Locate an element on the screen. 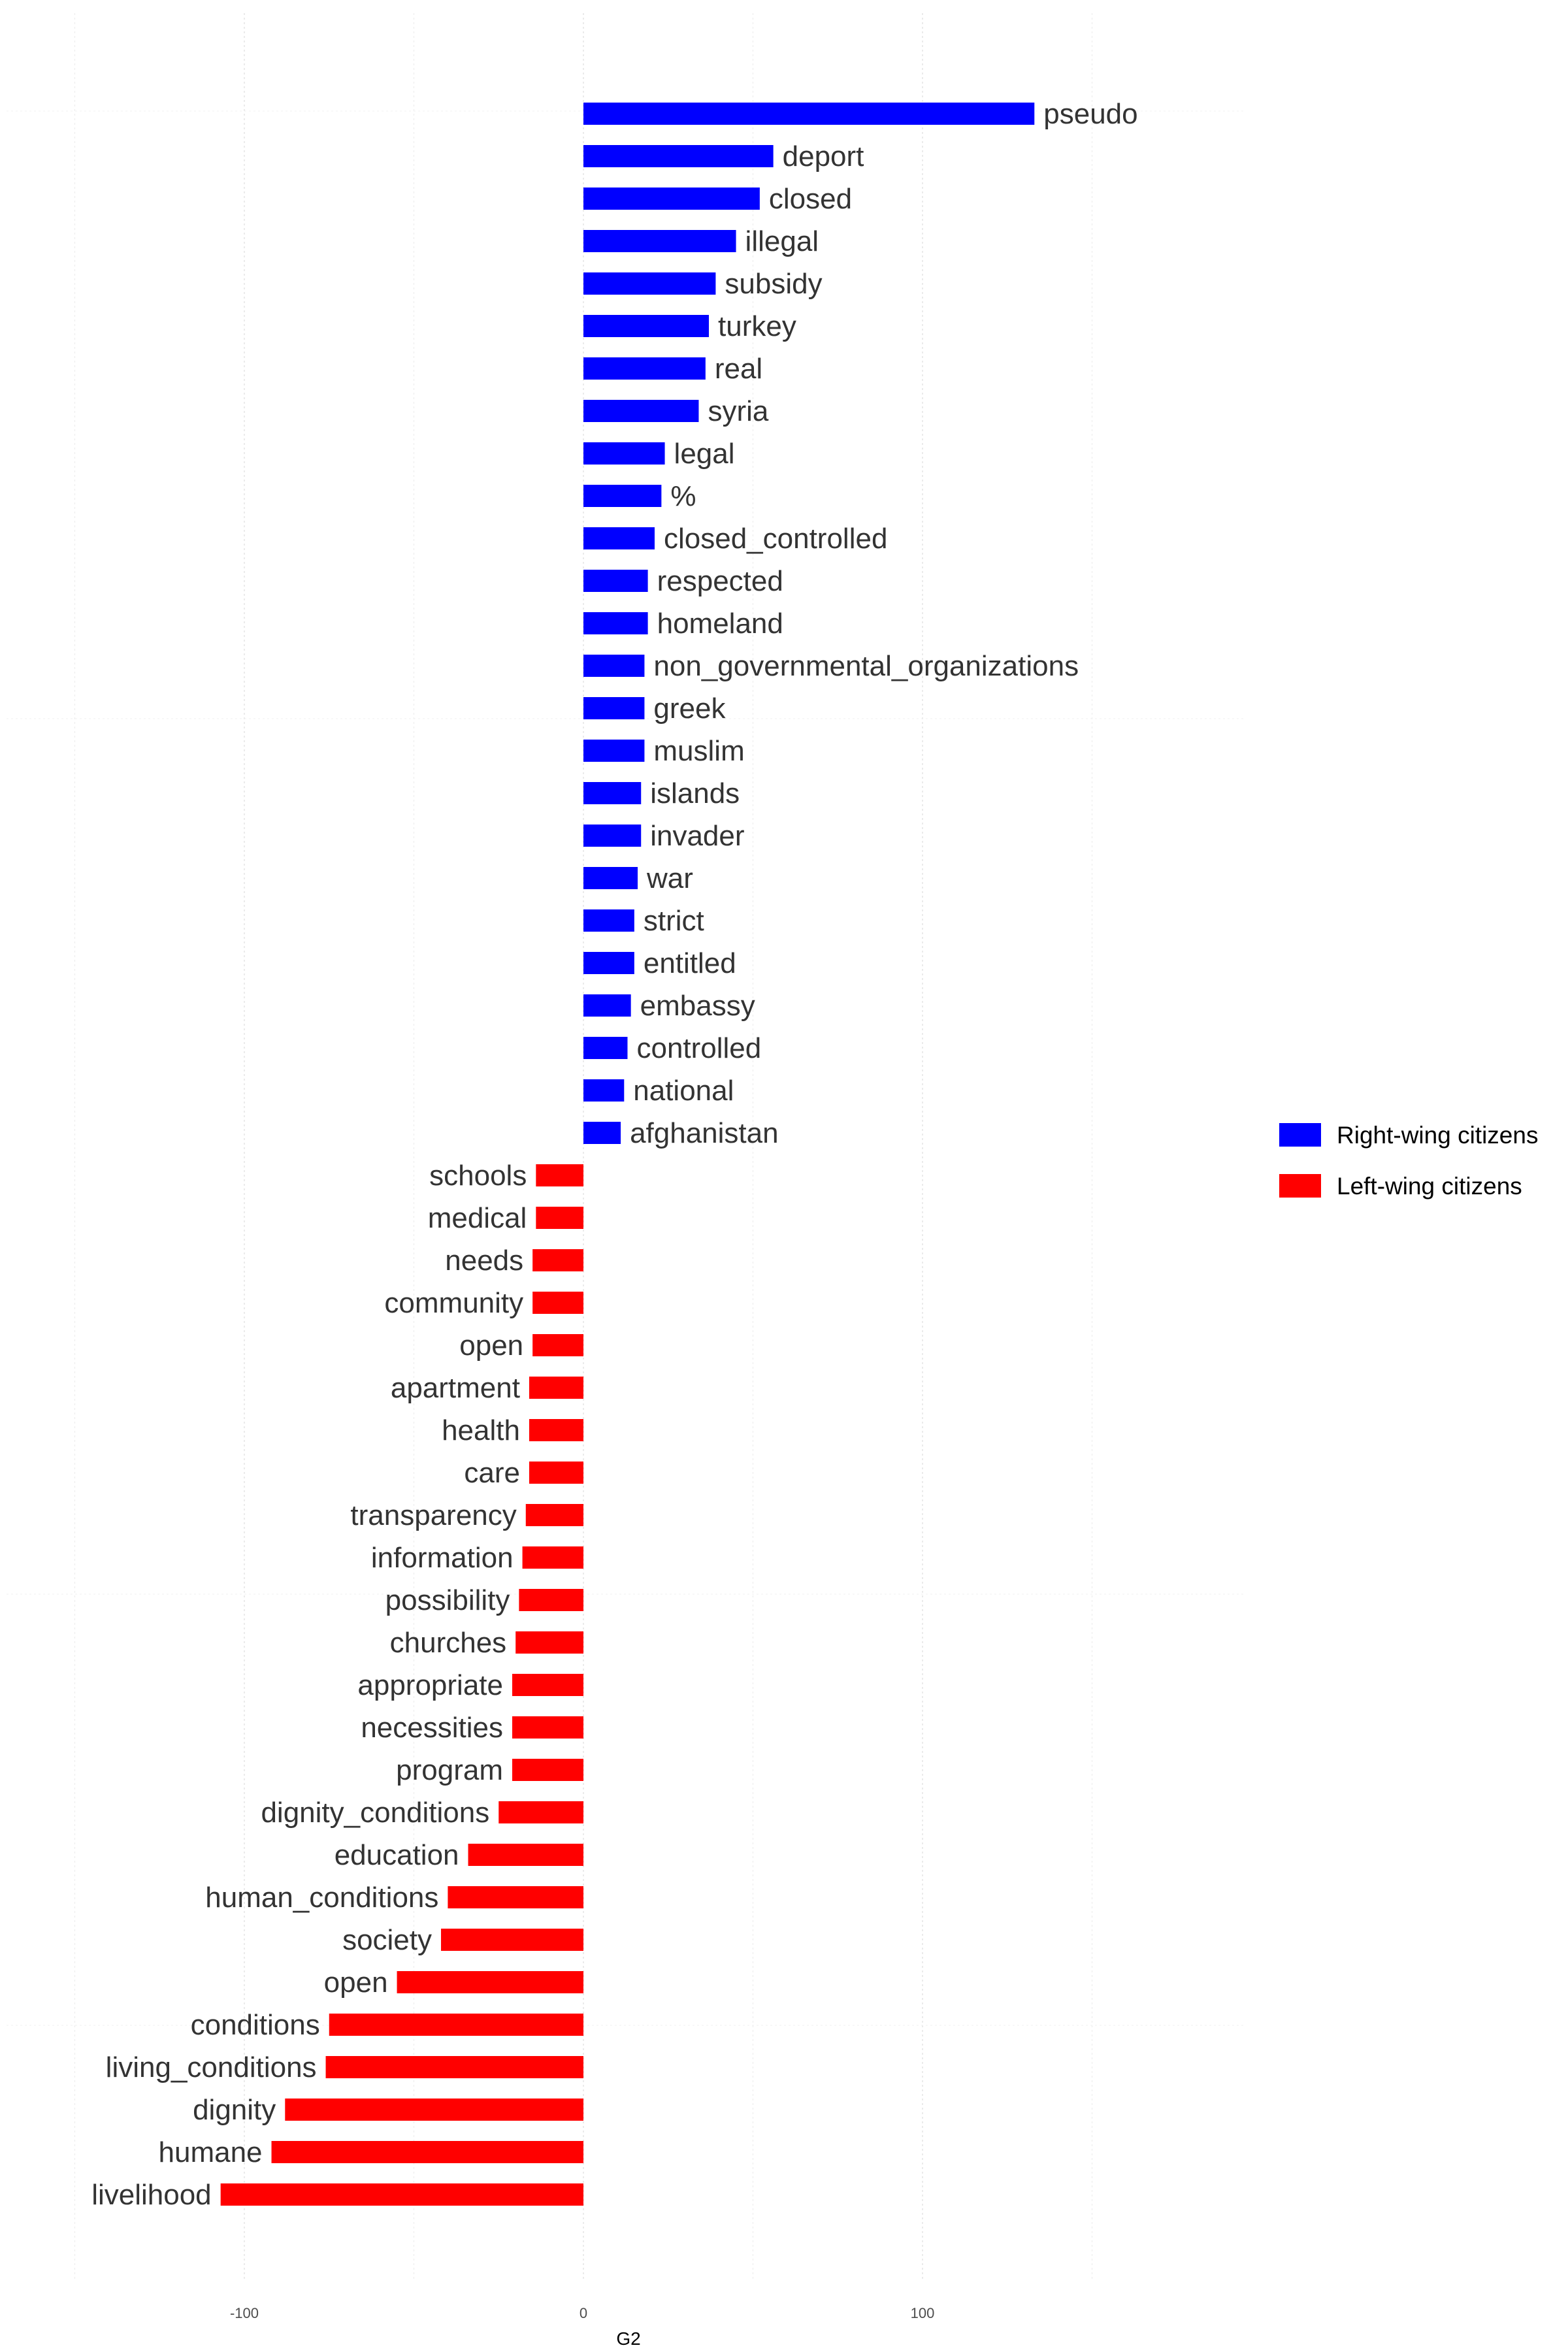 The width and height of the screenshot is (1568, 2352). bar-label: respected is located at coordinates (720, 581).